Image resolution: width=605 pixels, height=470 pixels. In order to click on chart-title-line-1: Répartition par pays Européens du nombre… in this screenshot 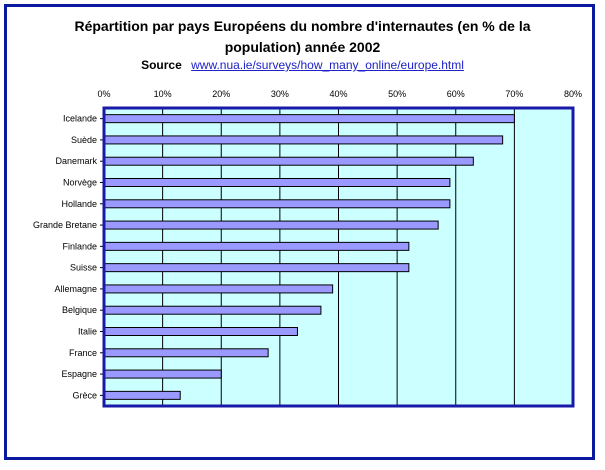, I will do `click(302, 26)`.